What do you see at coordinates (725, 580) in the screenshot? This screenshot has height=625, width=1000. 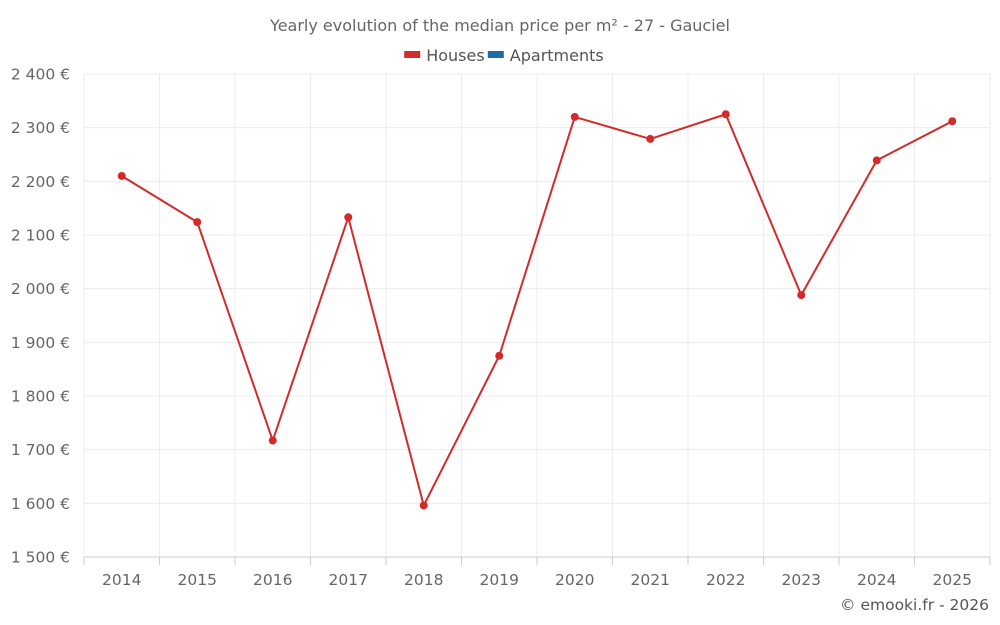 I see `x-tick-label: 2022` at bounding box center [725, 580].